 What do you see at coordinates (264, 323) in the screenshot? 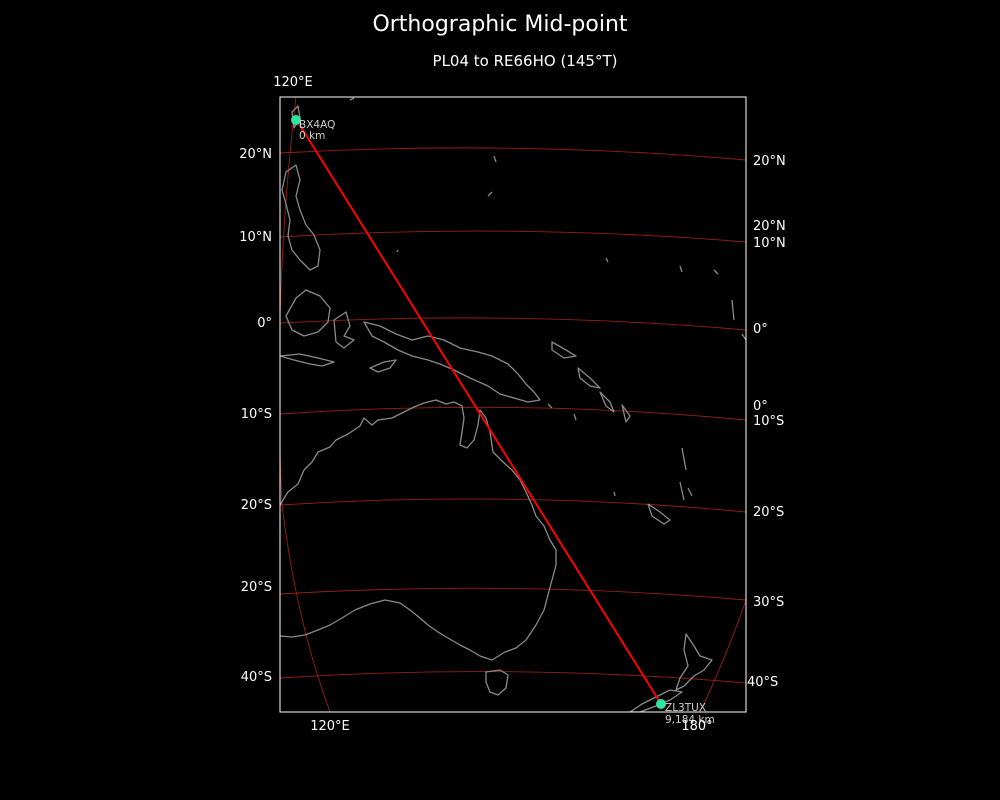
I see `left-lat-label: 0°` at bounding box center [264, 323].